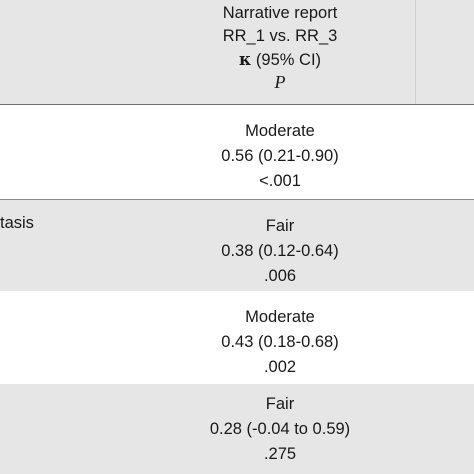  I want to click on table-cell: Fair 0.28 (-0.04 to 0.59) .275, so click(280, 429).